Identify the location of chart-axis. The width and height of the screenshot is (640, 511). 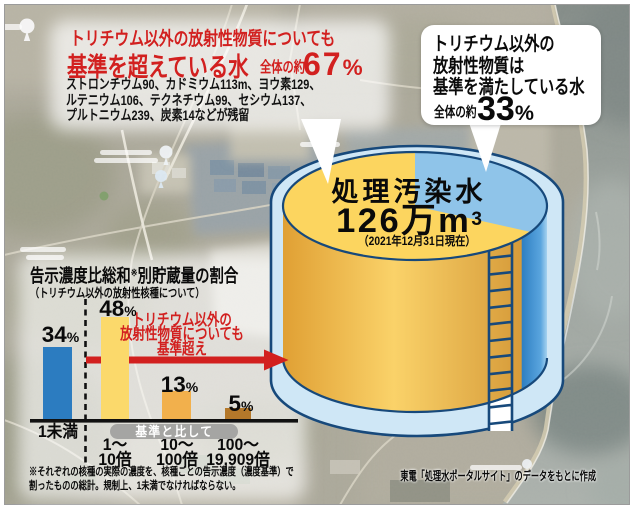
(164, 421).